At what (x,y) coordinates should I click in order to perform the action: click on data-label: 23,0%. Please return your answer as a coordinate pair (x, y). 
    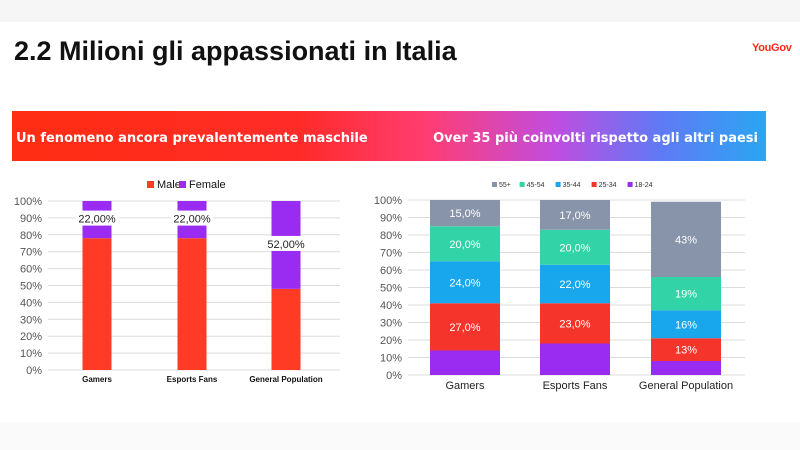
    Looking at the image, I should click on (574, 324).